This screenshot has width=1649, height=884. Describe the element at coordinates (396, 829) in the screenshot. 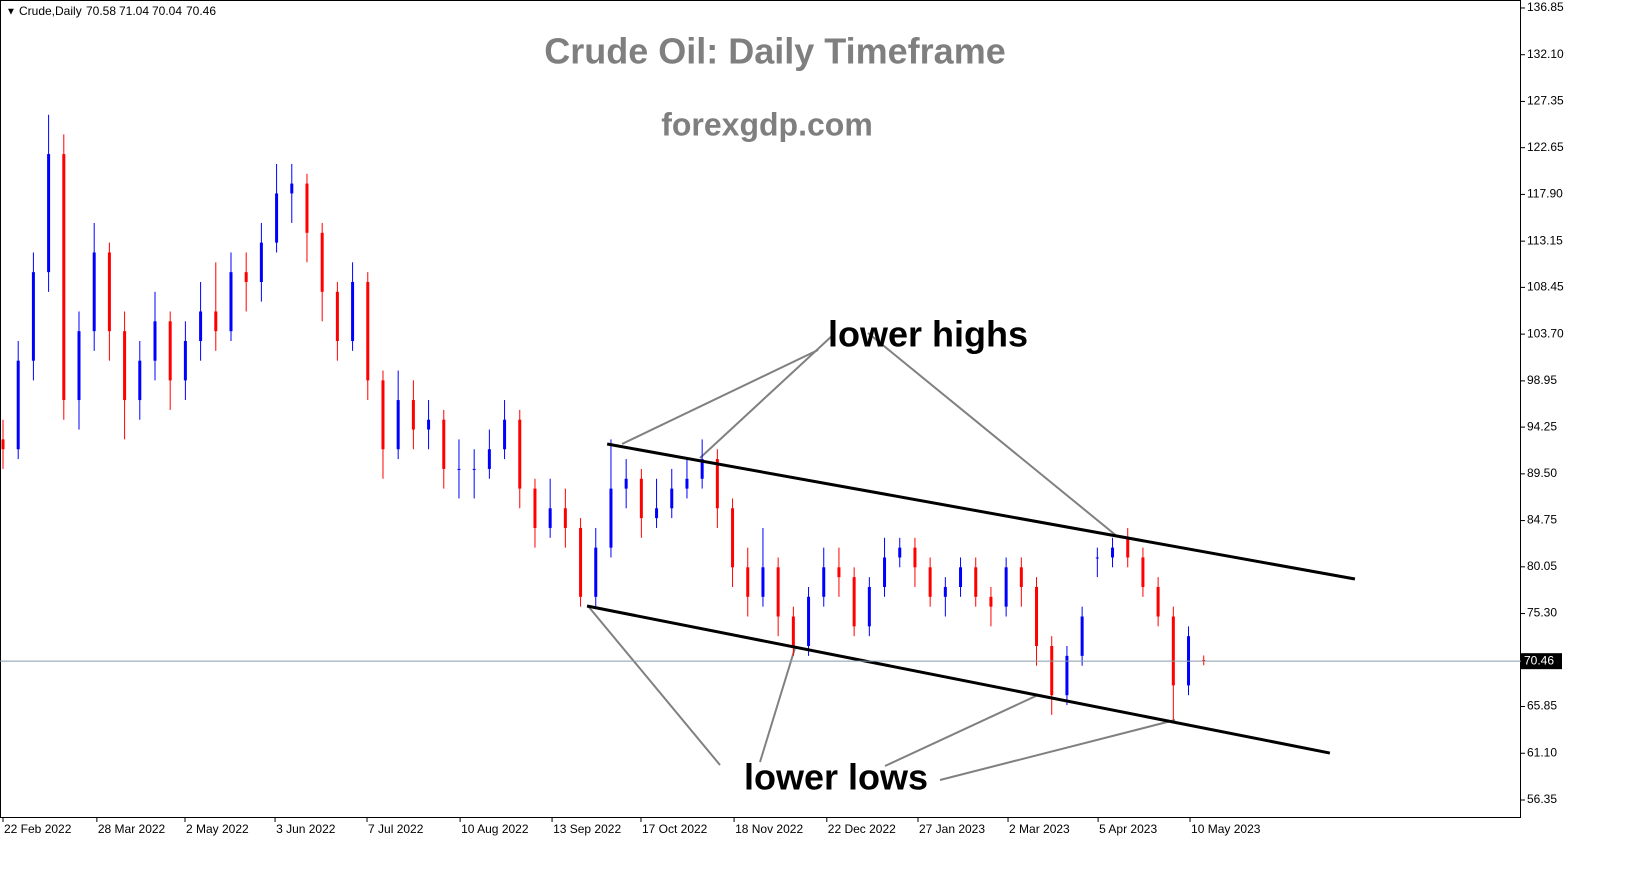

I see `x-tick-label: 7 Jul 2022` at that location.